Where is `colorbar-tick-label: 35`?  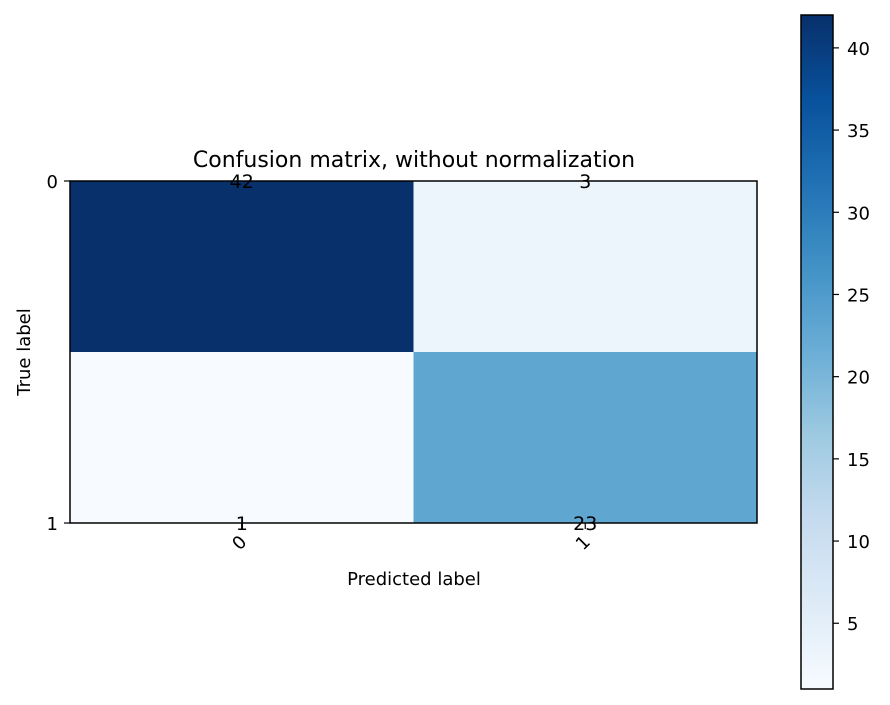
colorbar-tick-label: 35 is located at coordinates (858, 131).